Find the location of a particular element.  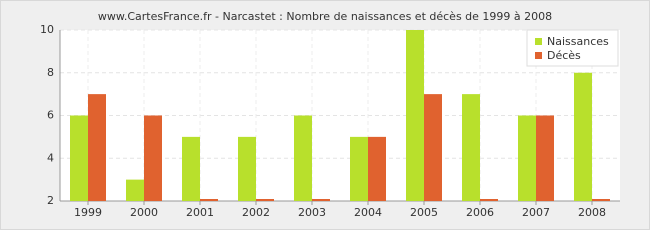

y-tick-label: 8 is located at coordinates (50, 72).